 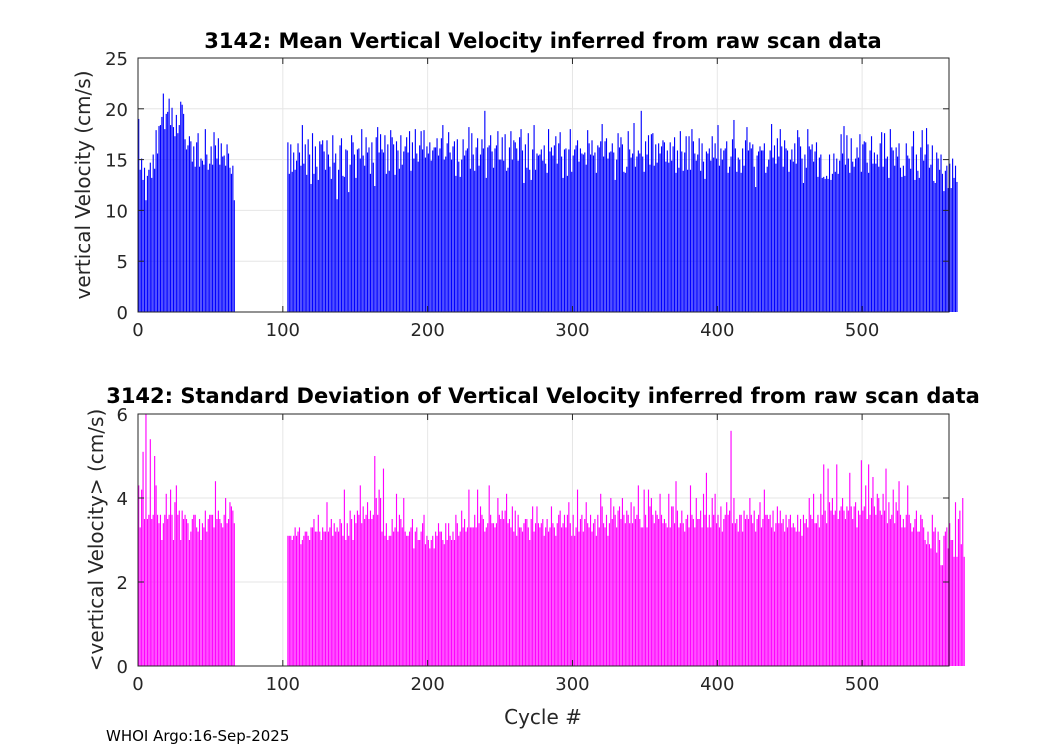 I want to click on mean-x-tick-label: 0, so click(x=137, y=330).